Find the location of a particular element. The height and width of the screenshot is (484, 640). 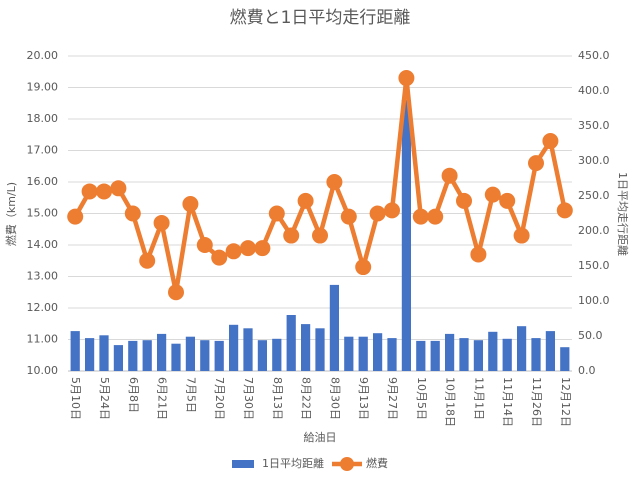

y-tick-label: 13.00 is located at coordinates (43, 276).